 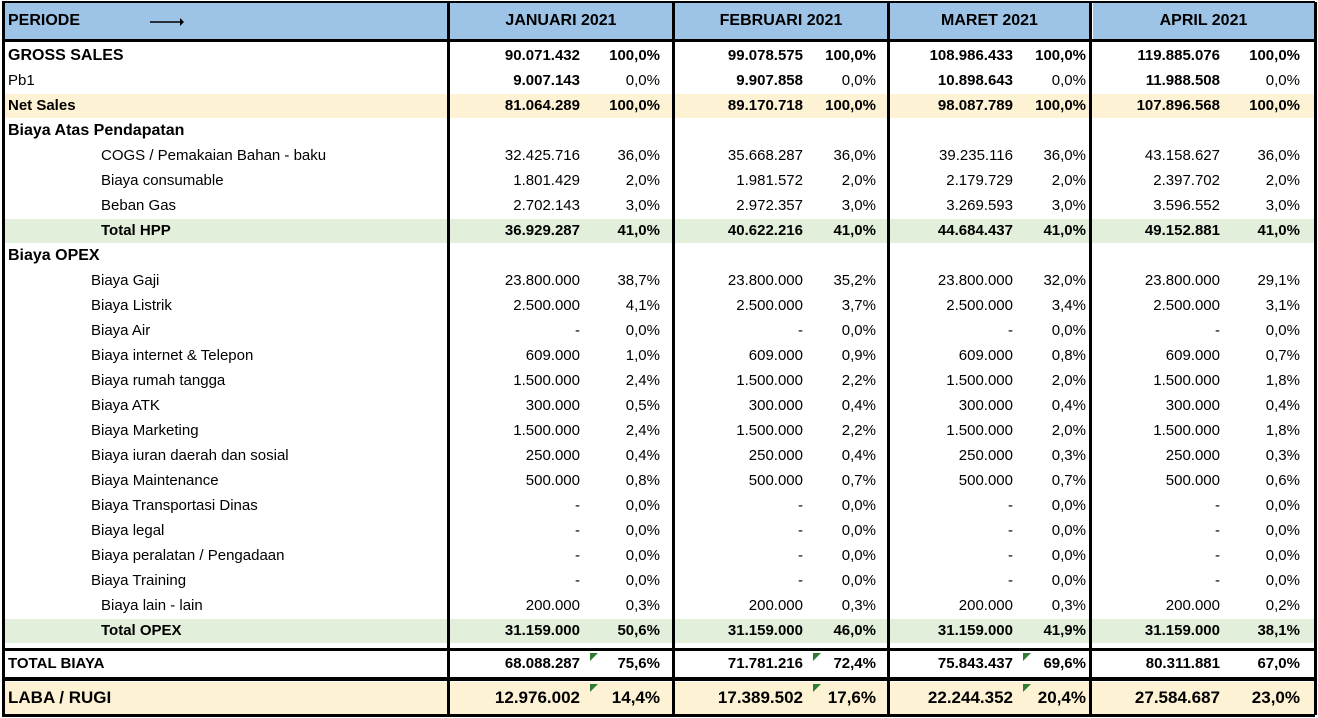 What do you see at coordinates (769, 80) in the screenshot?
I see `cell-value: 9.907.858` at bounding box center [769, 80].